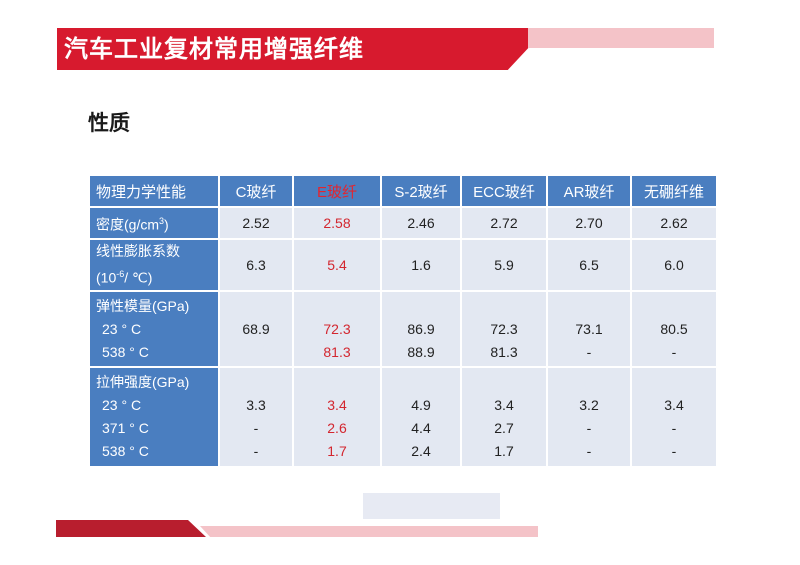 The height and width of the screenshot is (565, 800). Describe the element at coordinates (504, 417) in the screenshot. I see `table-cell: 3.4 2.7 1.7` at that location.